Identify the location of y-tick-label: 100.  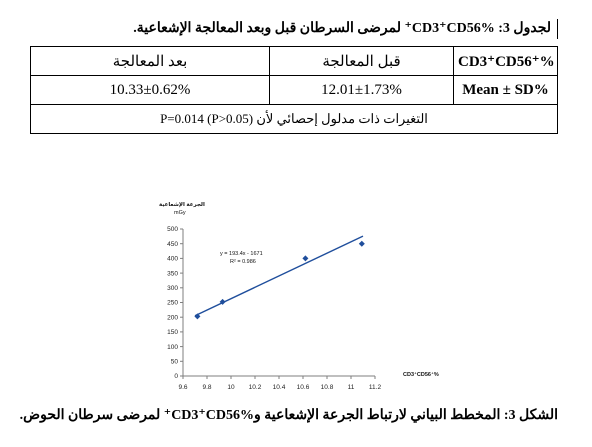
(172, 347).